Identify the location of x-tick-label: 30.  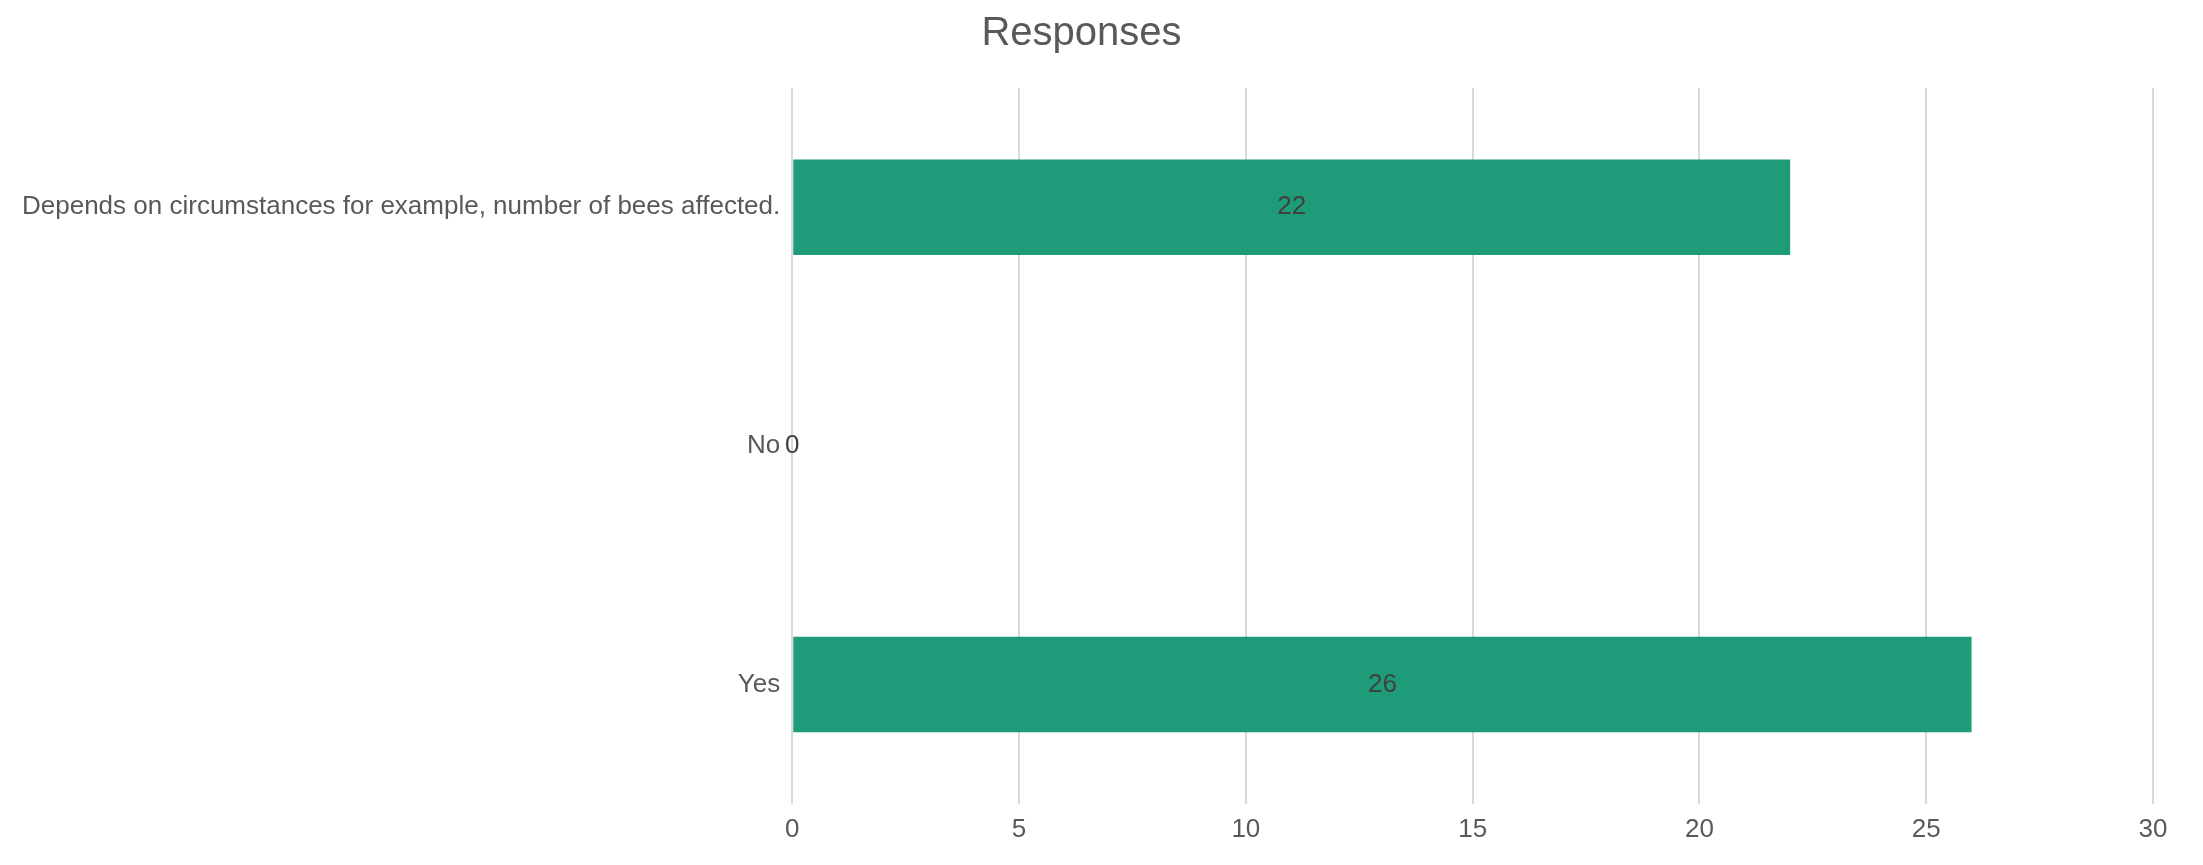
(2153, 827).